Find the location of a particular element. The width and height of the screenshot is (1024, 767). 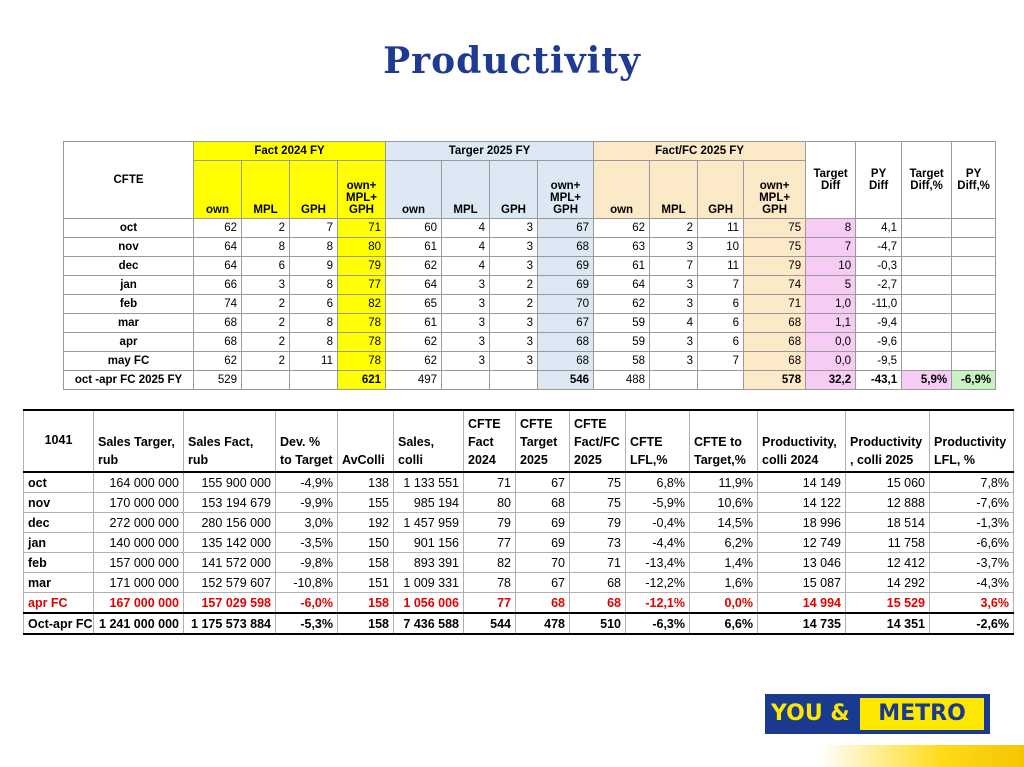

cell-col-2: 157 029 598 is located at coordinates (229, 603).